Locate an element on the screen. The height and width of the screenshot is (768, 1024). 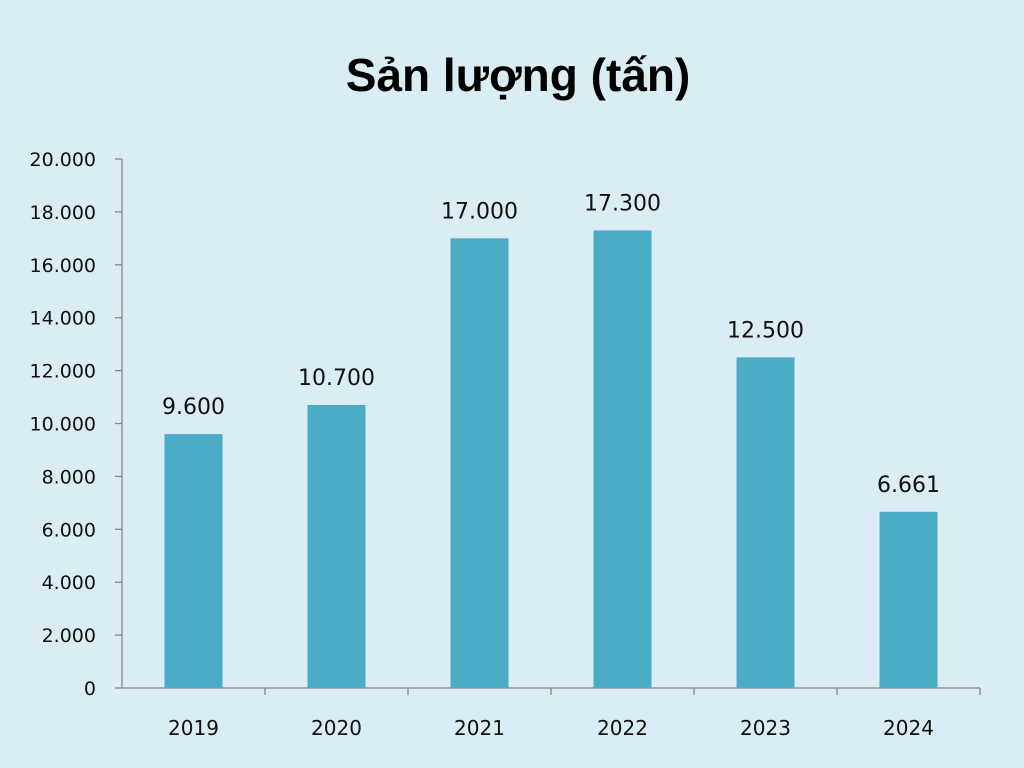
x-tick-label: 2022 is located at coordinates (622, 728).